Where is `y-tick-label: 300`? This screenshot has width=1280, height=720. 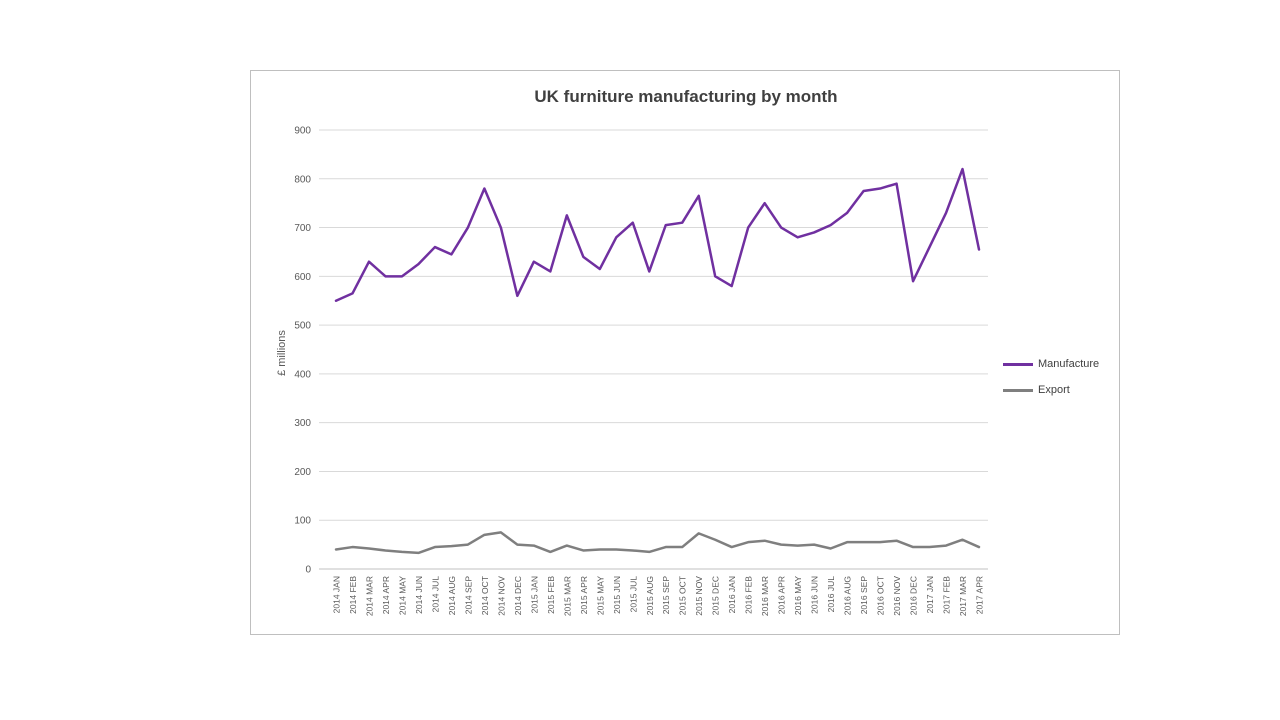
y-tick-label: 300 is located at coordinates (302, 423).